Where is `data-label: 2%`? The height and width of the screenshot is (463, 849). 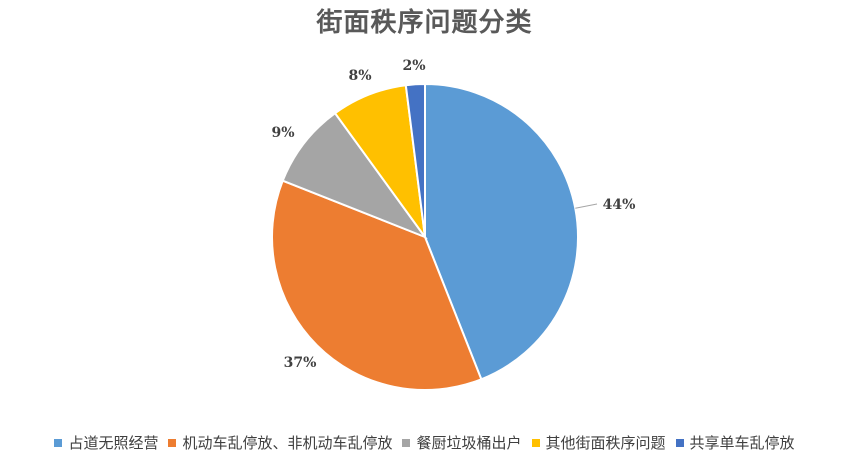
data-label: 2% is located at coordinates (413, 66).